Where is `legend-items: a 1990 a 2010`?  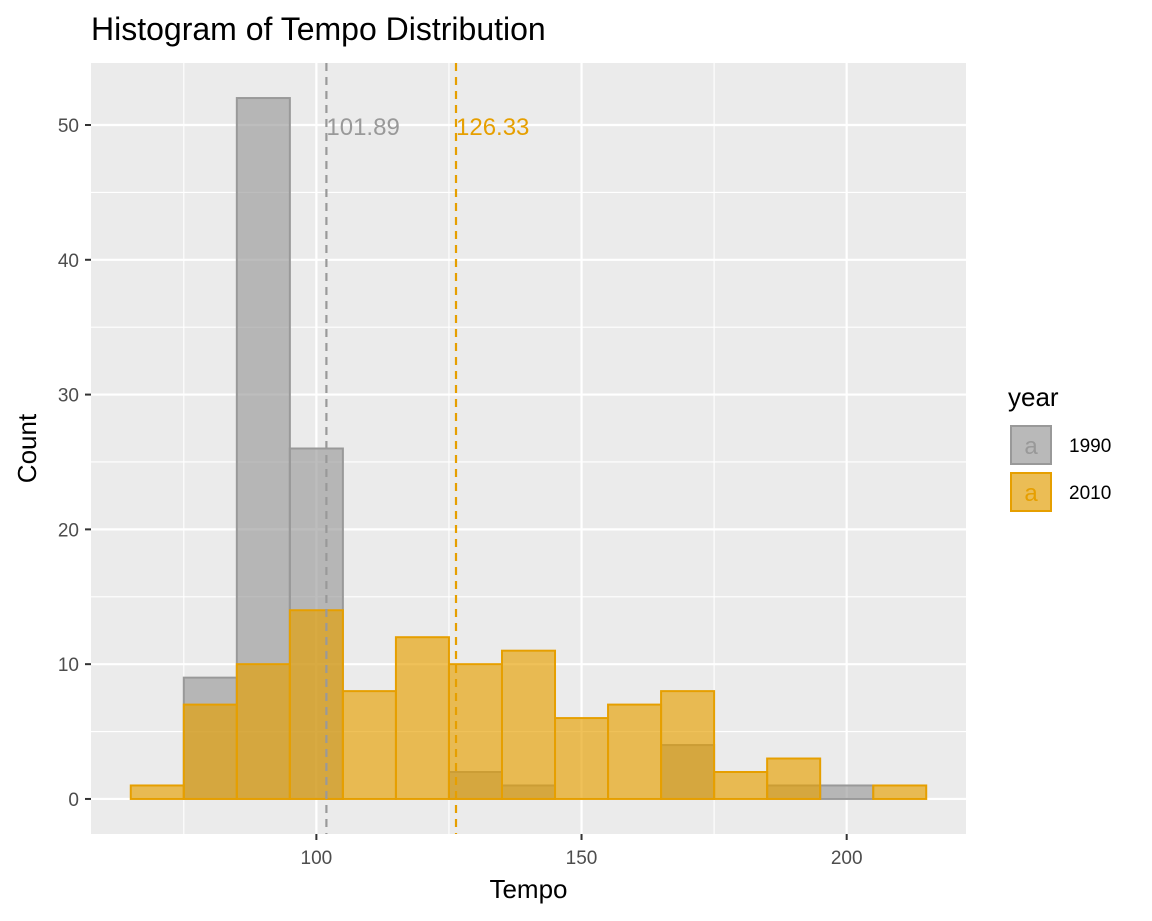
legend-items: a 1990 a 2010 is located at coordinates (1060, 468).